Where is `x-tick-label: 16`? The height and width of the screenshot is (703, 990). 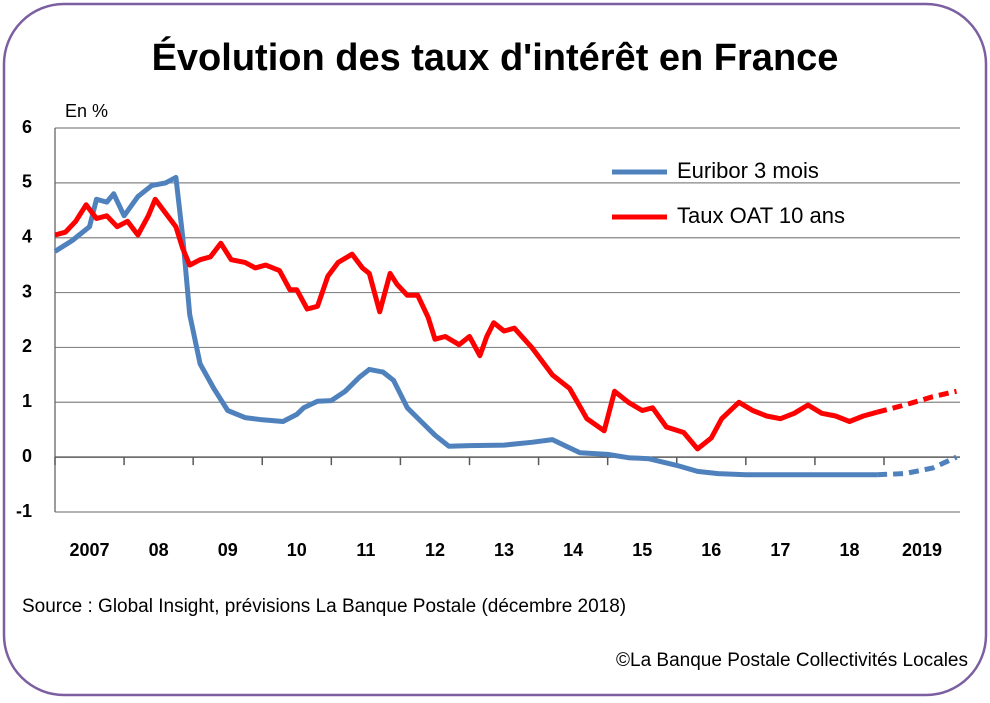 x-tick-label: 16 is located at coordinates (711, 550).